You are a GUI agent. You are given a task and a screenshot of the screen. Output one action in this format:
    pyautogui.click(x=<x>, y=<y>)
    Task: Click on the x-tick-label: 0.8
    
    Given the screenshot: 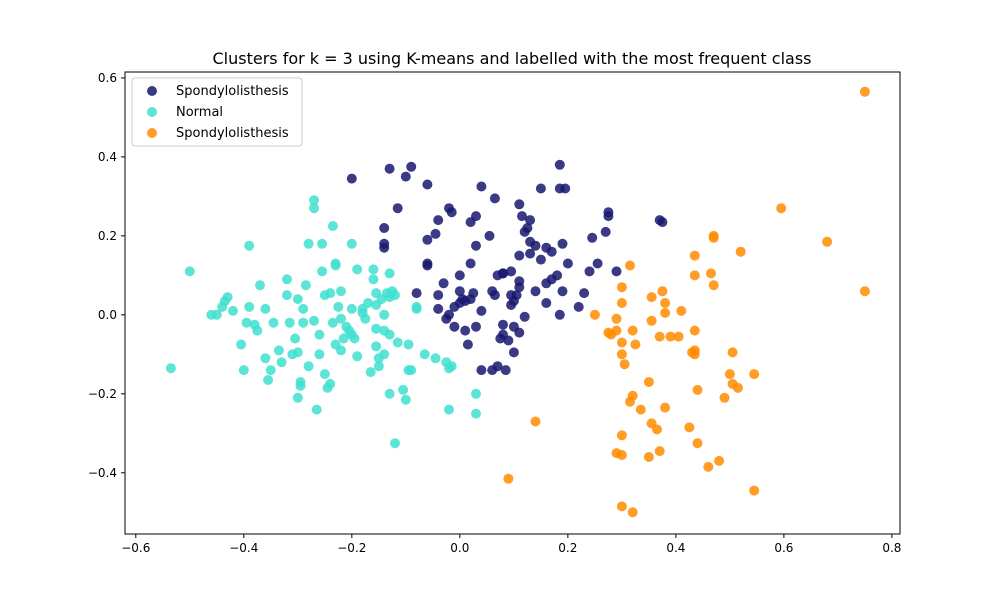 What is the action you would take?
    pyautogui.click(x=891, y=548)
    